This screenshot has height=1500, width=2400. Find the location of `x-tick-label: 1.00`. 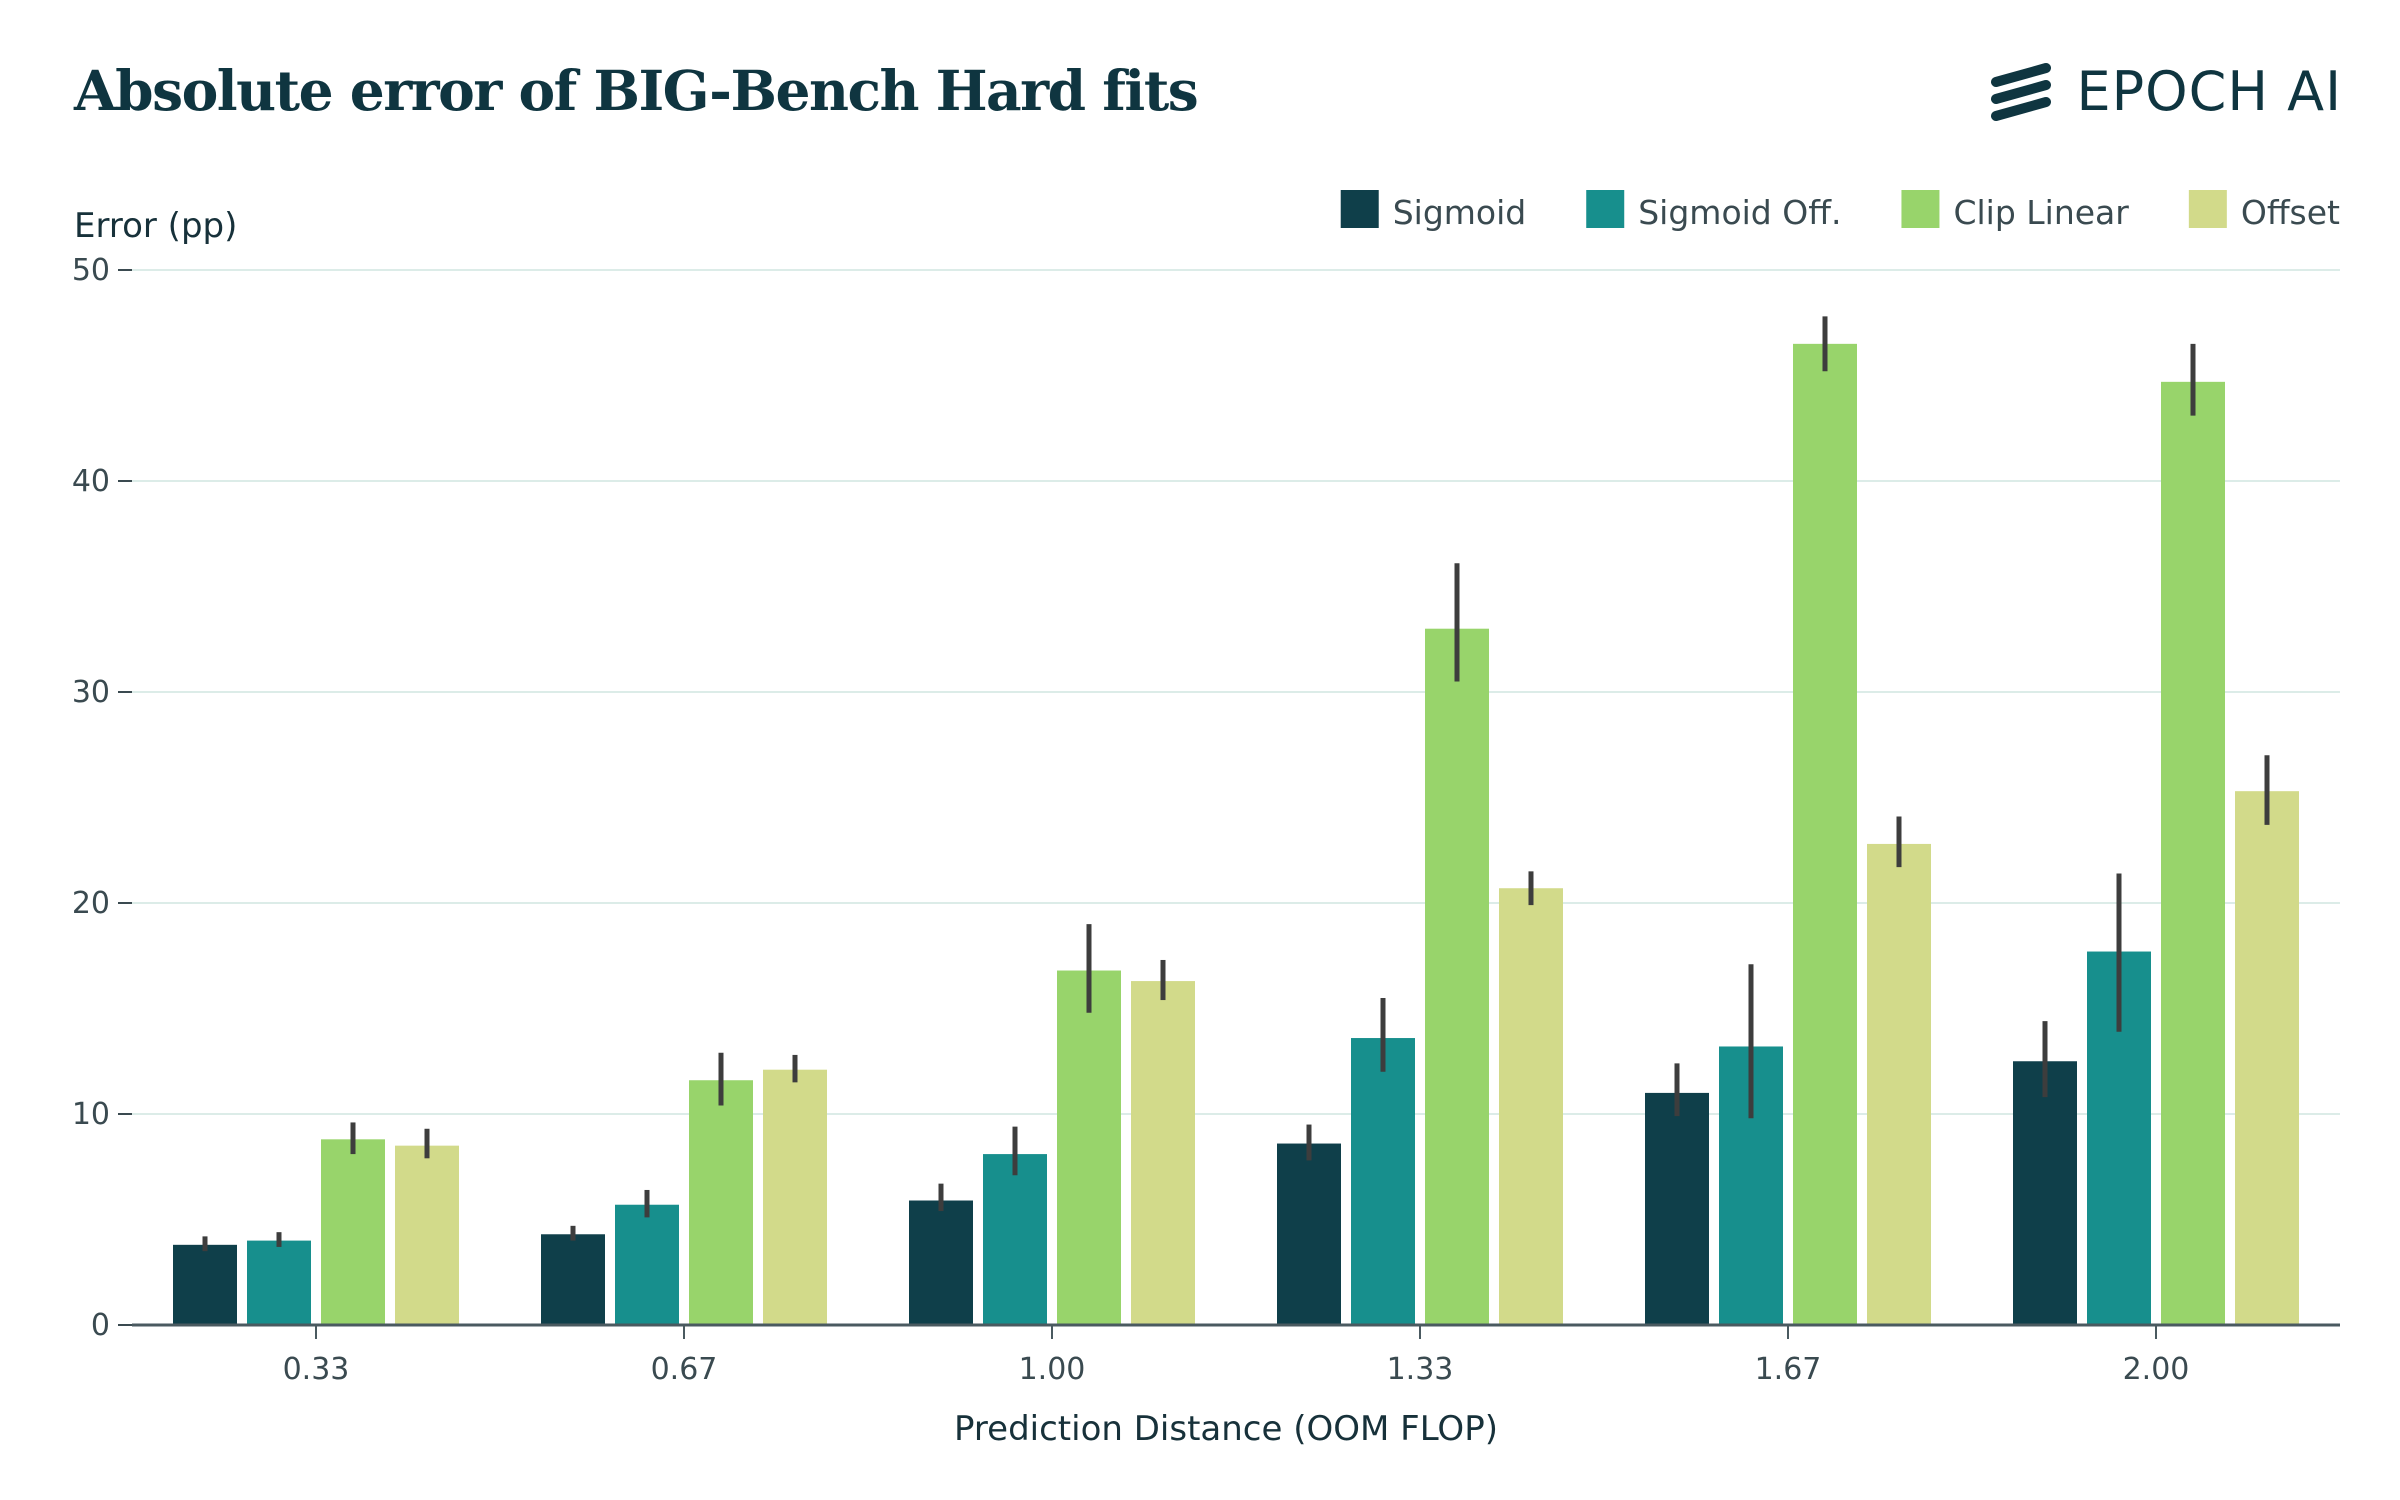

x-tick-label: 1.00 is located at coordinates (1052, 1369).